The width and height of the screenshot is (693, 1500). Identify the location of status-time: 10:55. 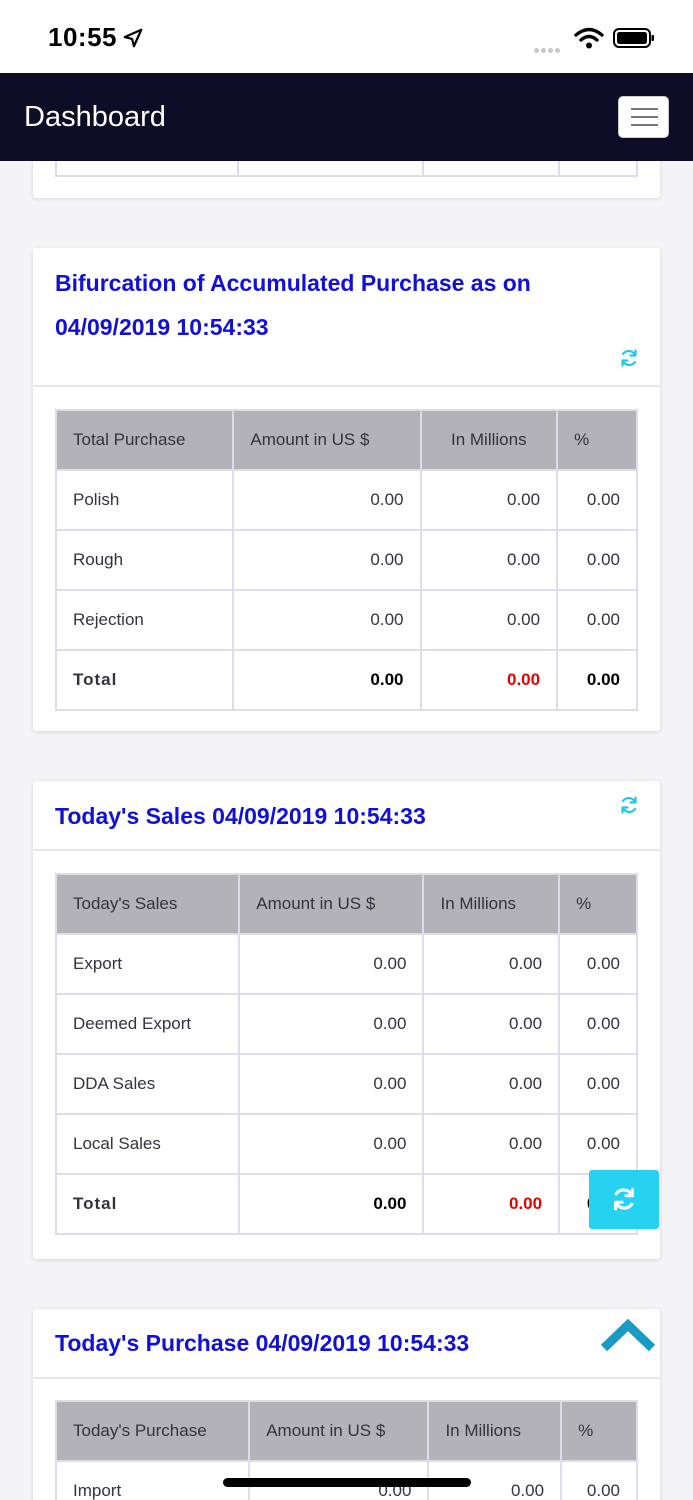
(82, 37).